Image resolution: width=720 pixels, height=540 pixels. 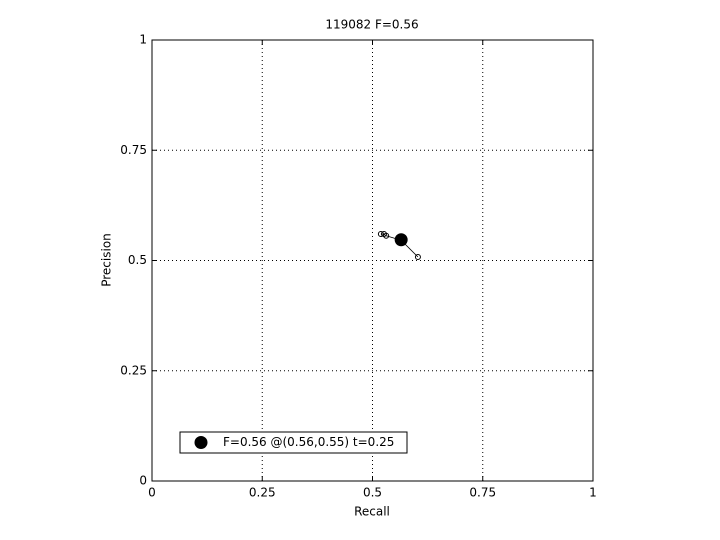 What do you see at coordinates (107, 260) in the screenshot?
I see `y-axis-label: Precision` at bounding box center [107, 260].